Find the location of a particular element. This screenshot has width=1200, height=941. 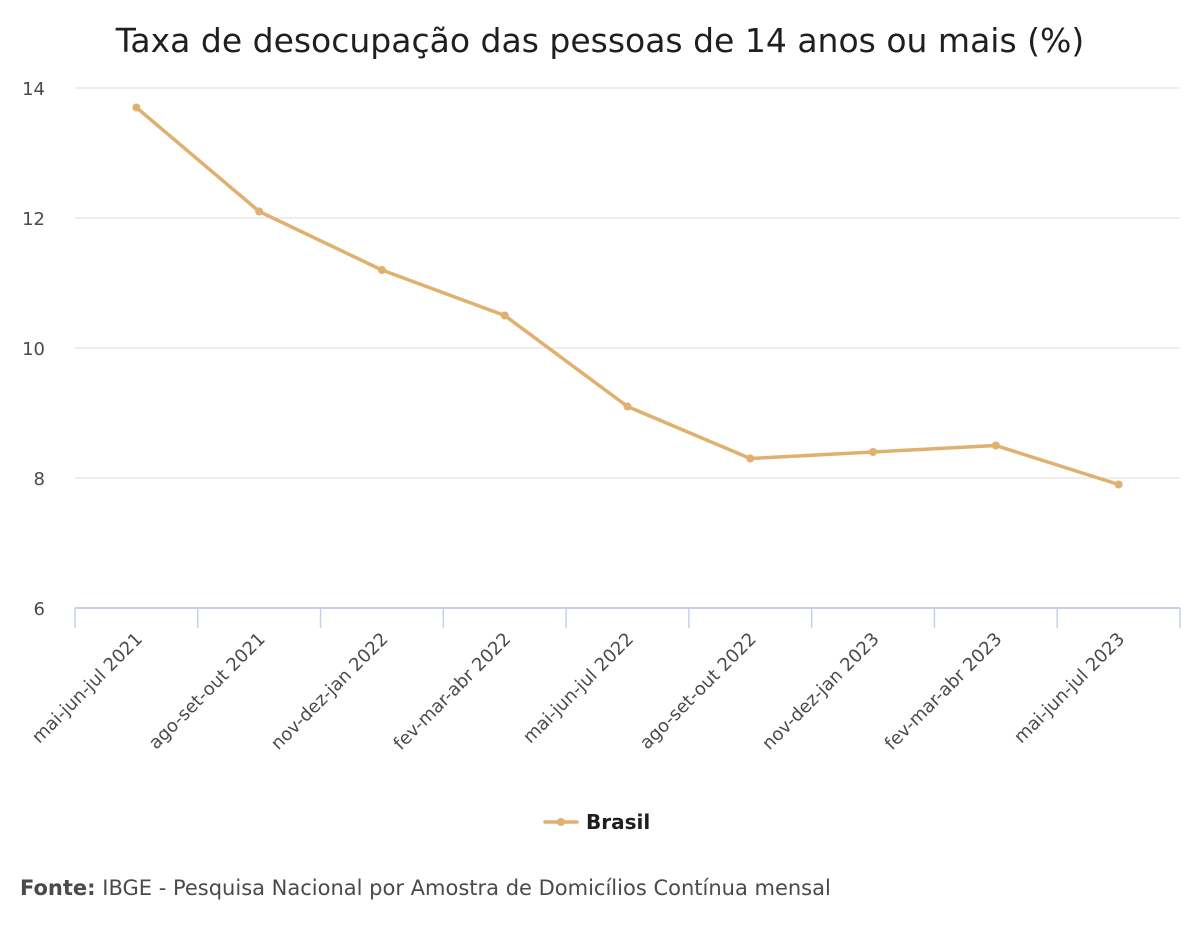

x-tick-label: mai-jun-jul 2022 is located at coordinates (578, 688).